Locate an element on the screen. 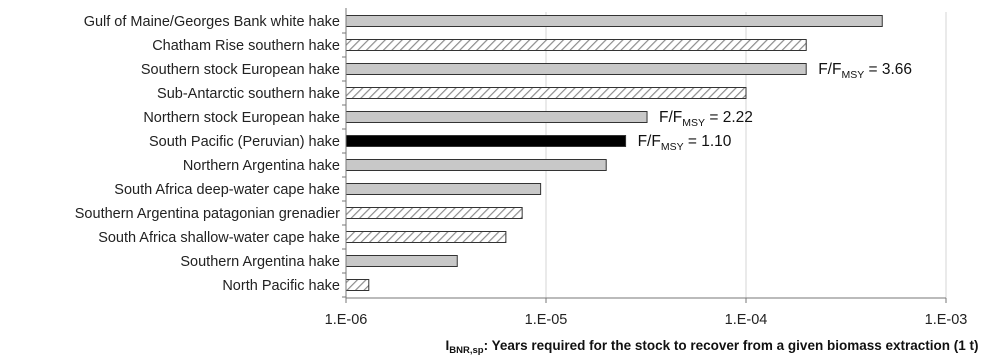  fmsy-annotation: F/FMSY = 2.22 is located at coordinates (706, 119).